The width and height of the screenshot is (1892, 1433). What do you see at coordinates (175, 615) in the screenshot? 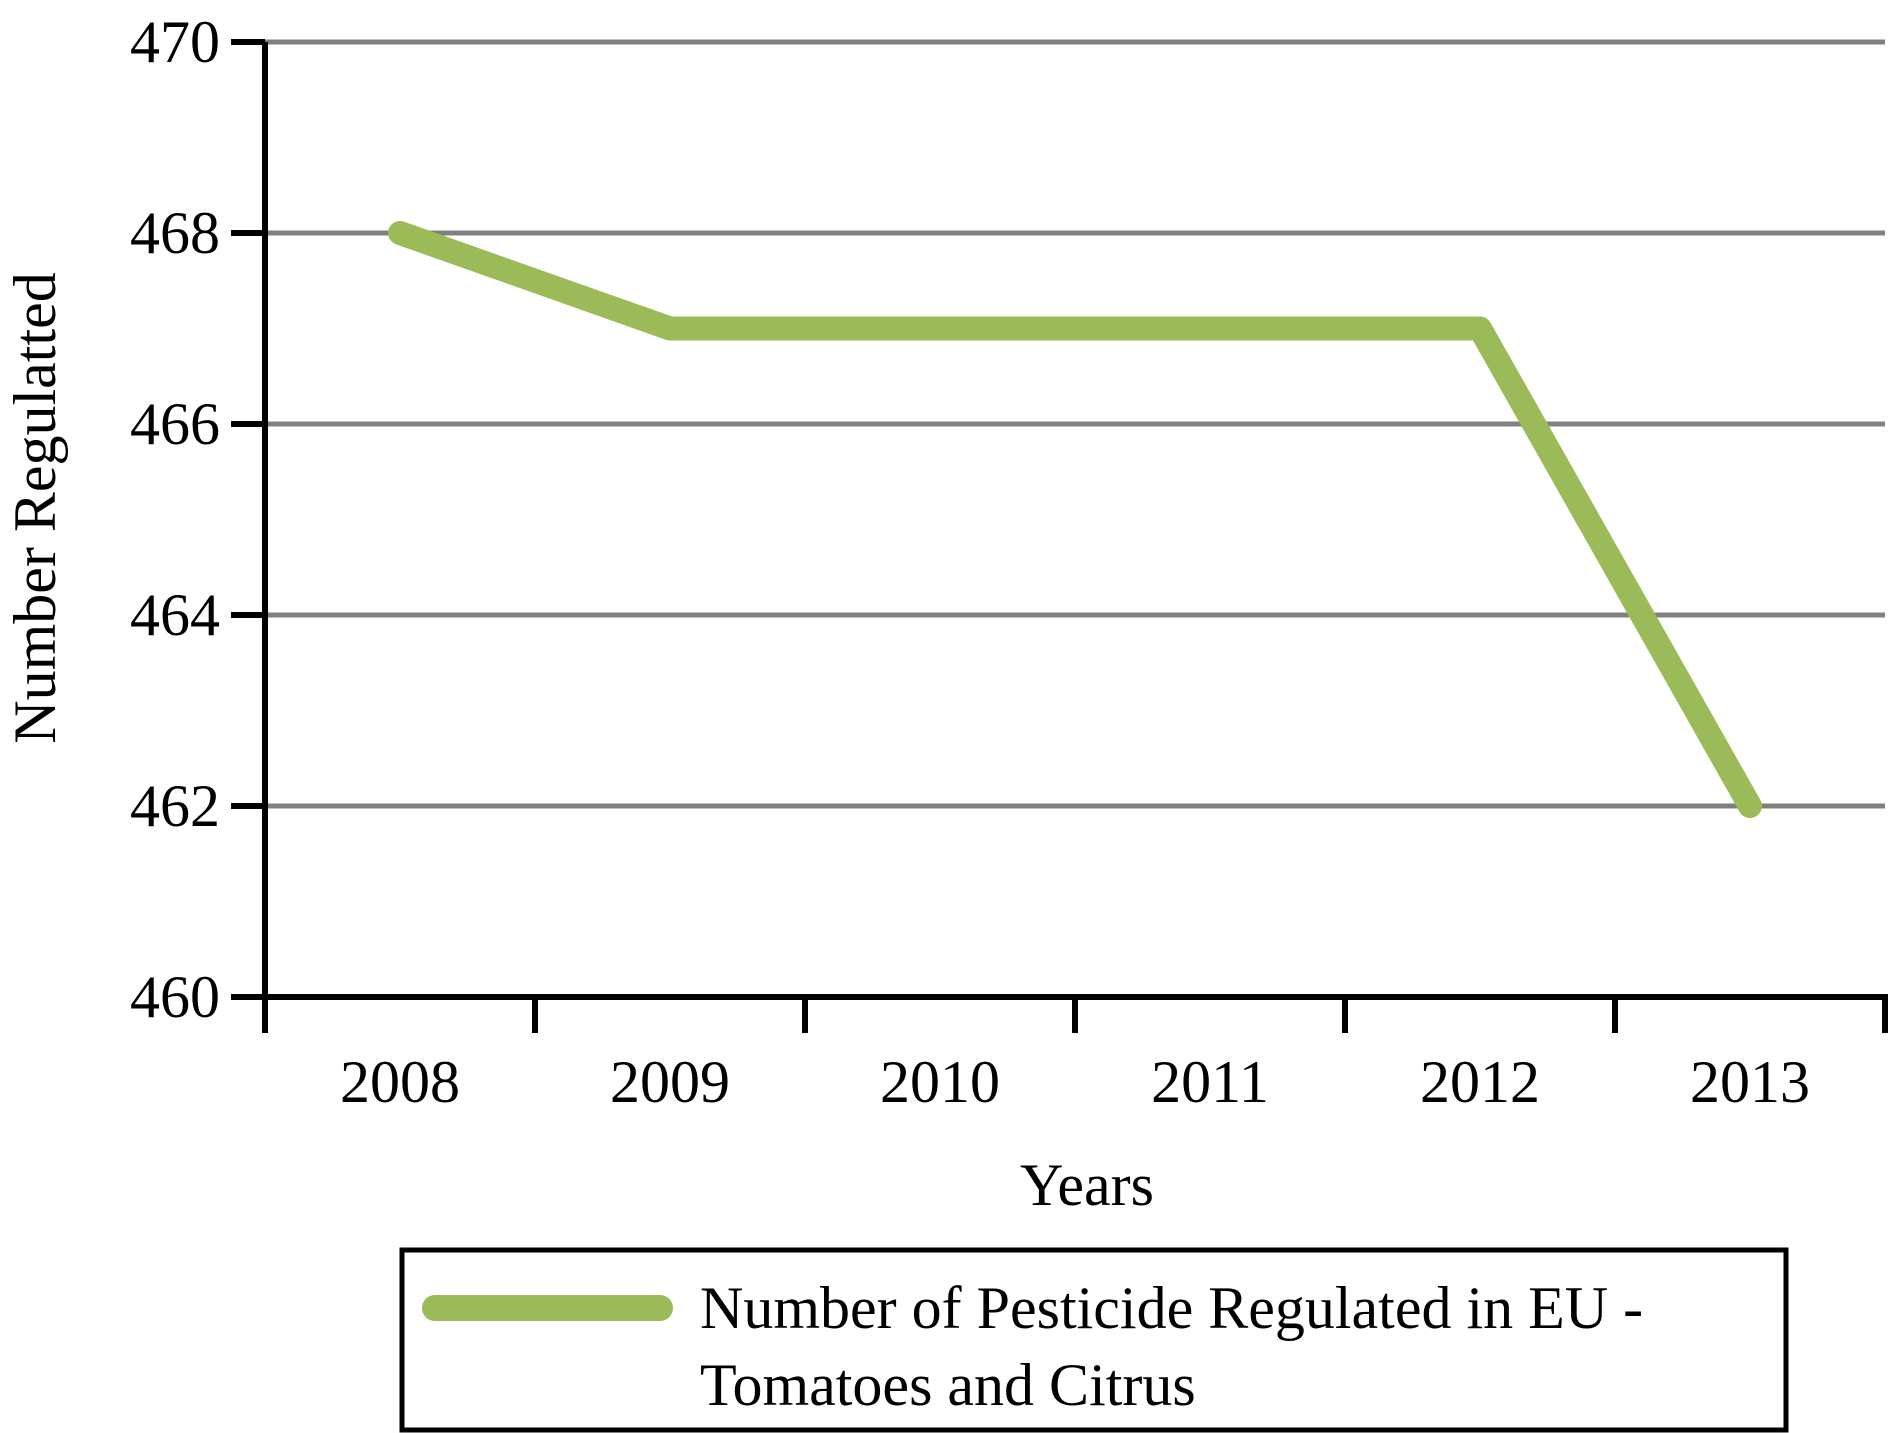
I see `y-tick-label: 464` at bounding box center [175, 615].